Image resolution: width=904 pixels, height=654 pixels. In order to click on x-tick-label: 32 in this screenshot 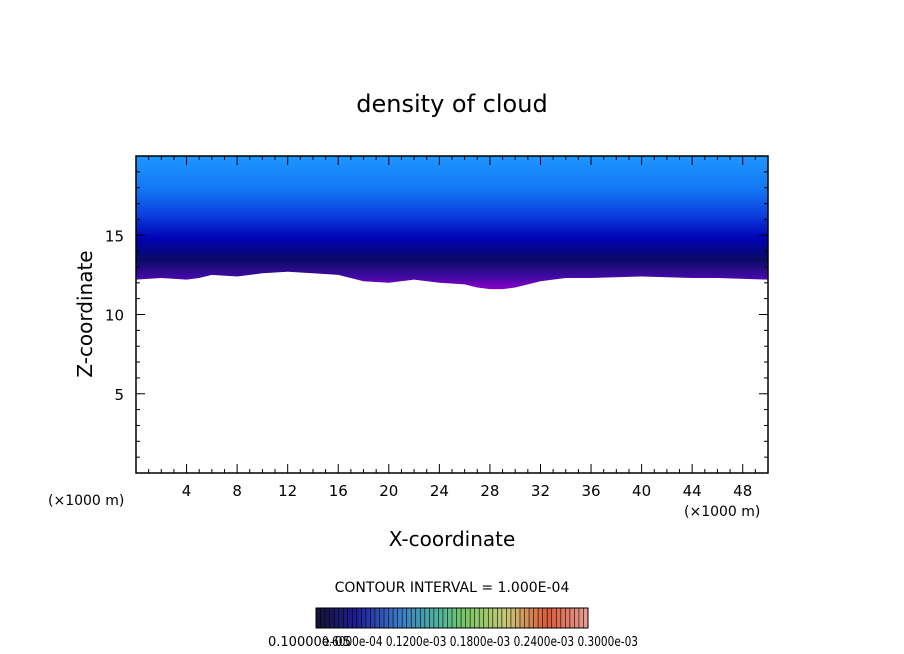, I will do `click(540, 491)`.